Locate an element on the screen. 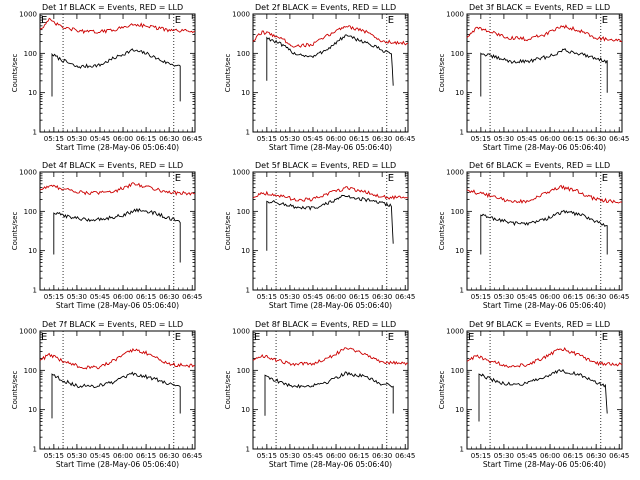  panel-title: Det 5f BLACK = Events, RED = LLD is located at coordinates (325, 165).